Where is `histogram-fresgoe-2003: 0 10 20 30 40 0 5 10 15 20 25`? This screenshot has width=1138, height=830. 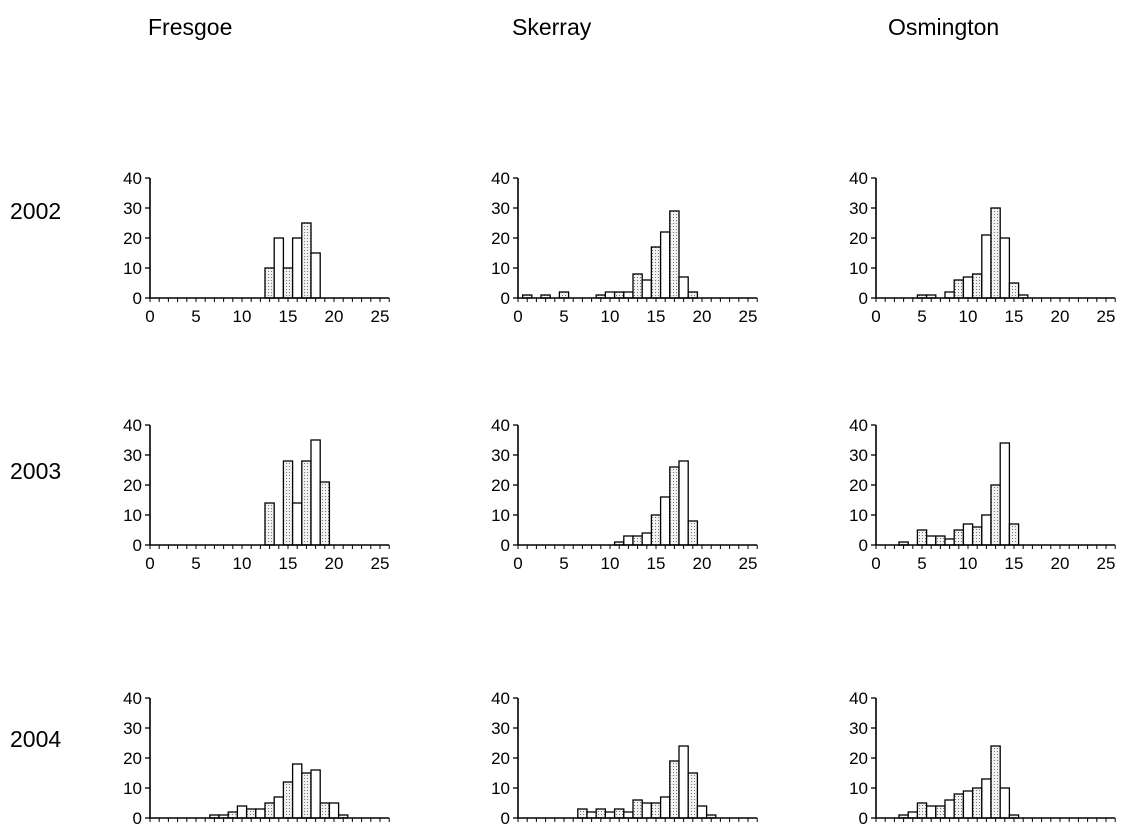
histogram-fresgoe-2003: 0 10 20 30 40 0 5 10 15 20 25 is located at coordinates (256, 494).